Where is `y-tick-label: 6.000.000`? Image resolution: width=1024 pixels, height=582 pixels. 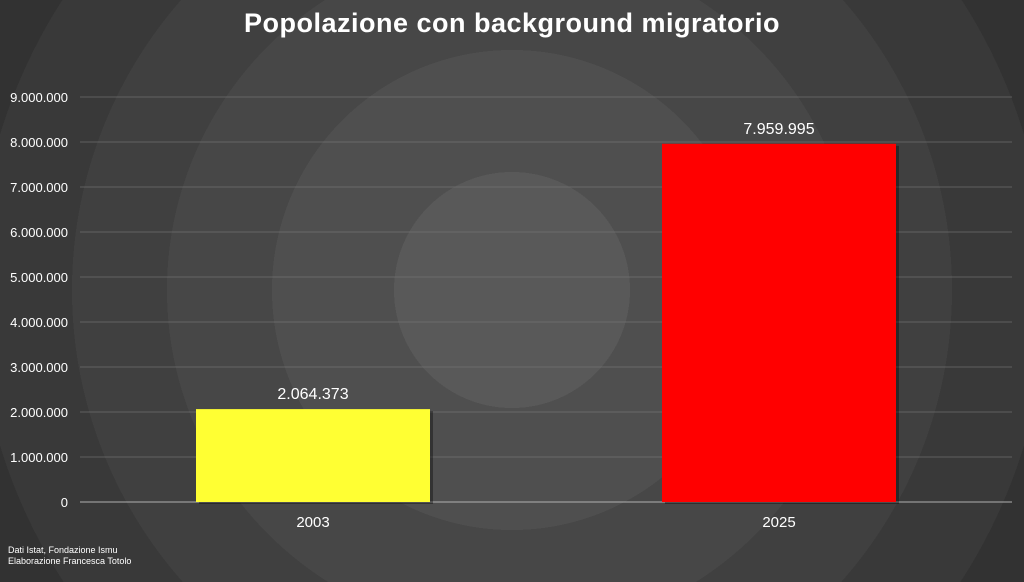 y-tick-label: 6.000.000 is located at coordinates (39, 232).